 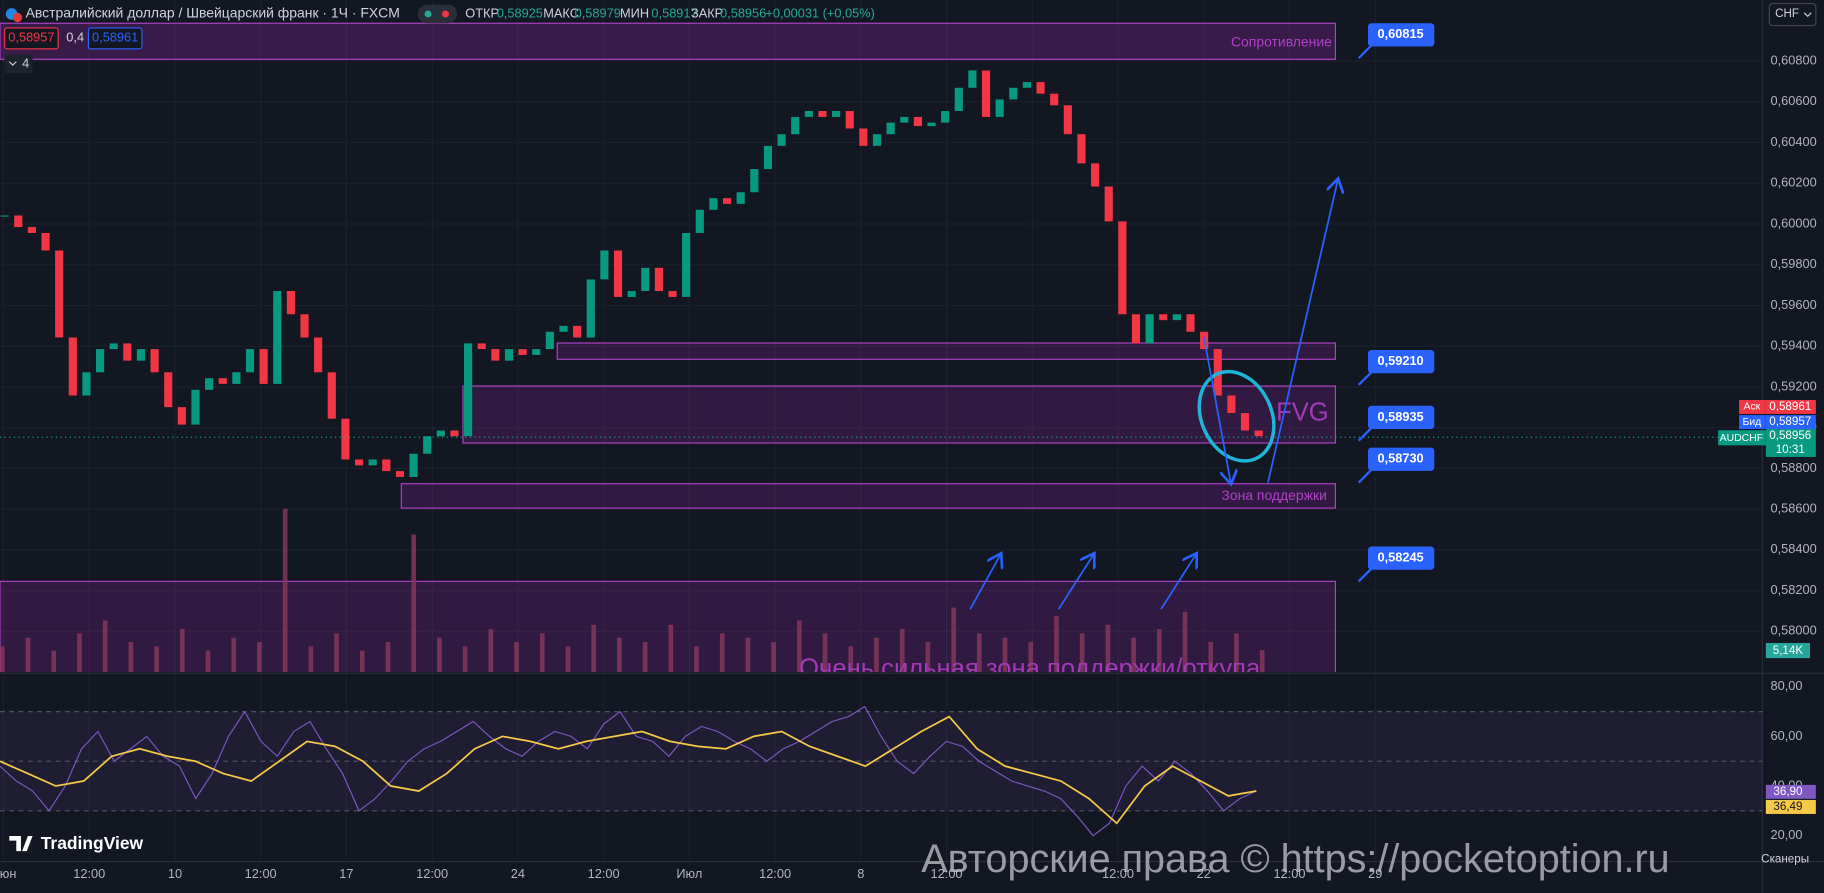 What do you see at coordinates (18, 64) in the screenshot?
I see `indicators-toggle` at bounding box center [18, 64].